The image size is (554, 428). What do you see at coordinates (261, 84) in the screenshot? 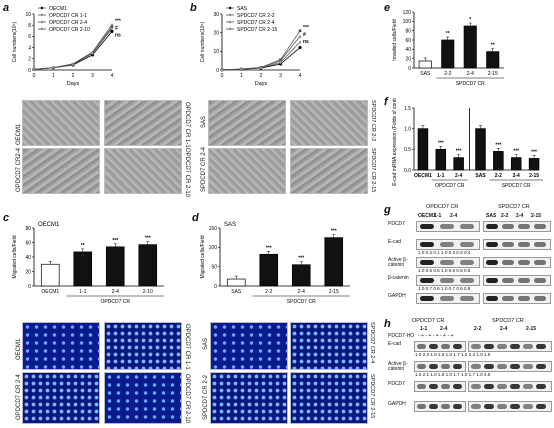
I see `x-axis-label: Days` at bounding box center [261, 84].